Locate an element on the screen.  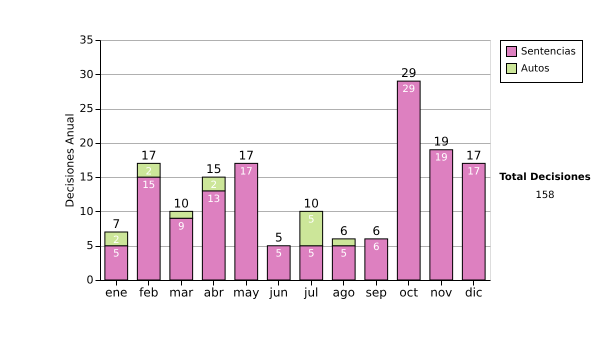
x-tick-label: jun is located at coordinates (278, 293).